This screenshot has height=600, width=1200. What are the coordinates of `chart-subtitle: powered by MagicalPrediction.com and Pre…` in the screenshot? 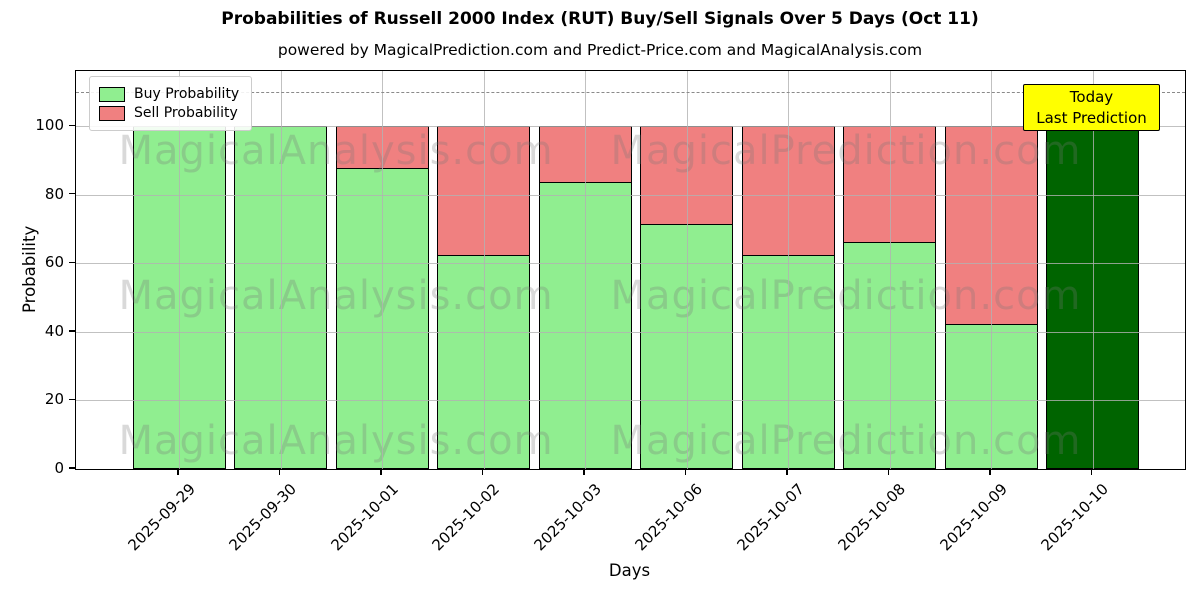 It's located at (600, 50).